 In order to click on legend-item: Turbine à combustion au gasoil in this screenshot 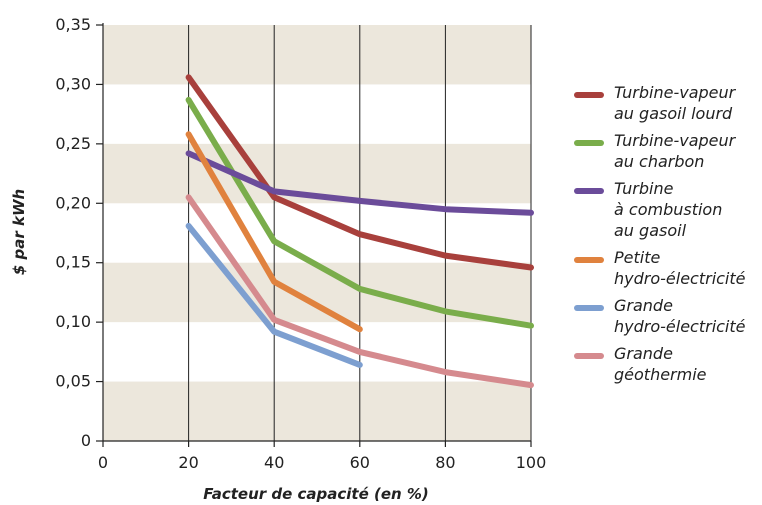, I will do `click(667, 209)`.